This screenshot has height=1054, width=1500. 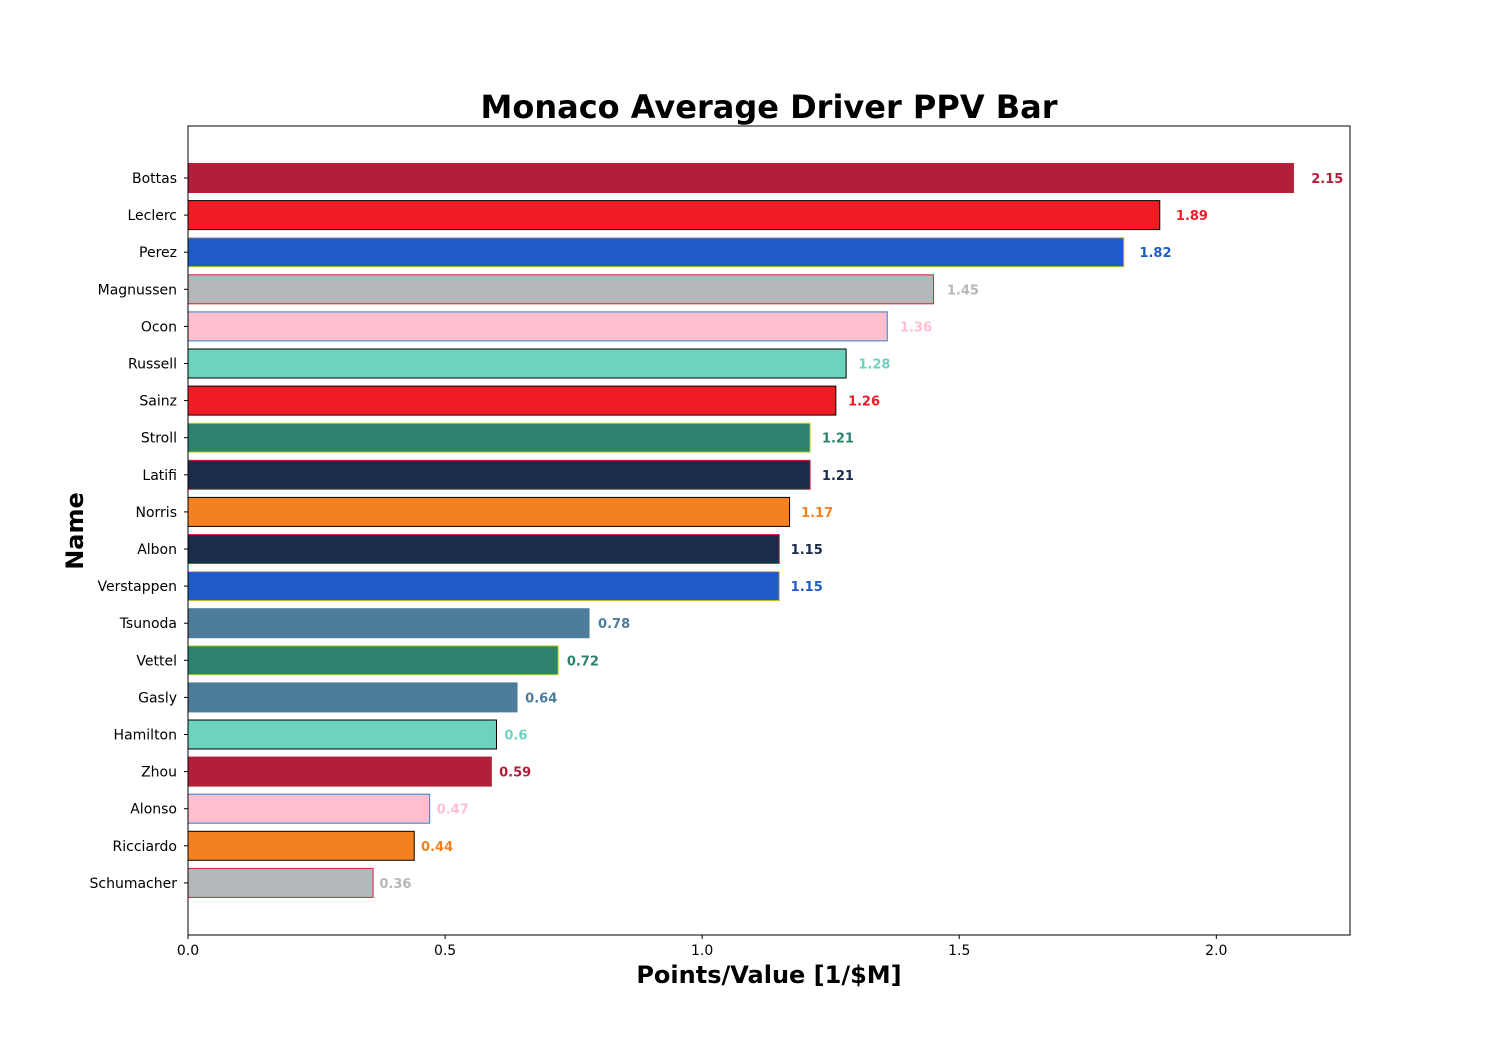 I want to click on bar-russell, so click(x=517, y=363).